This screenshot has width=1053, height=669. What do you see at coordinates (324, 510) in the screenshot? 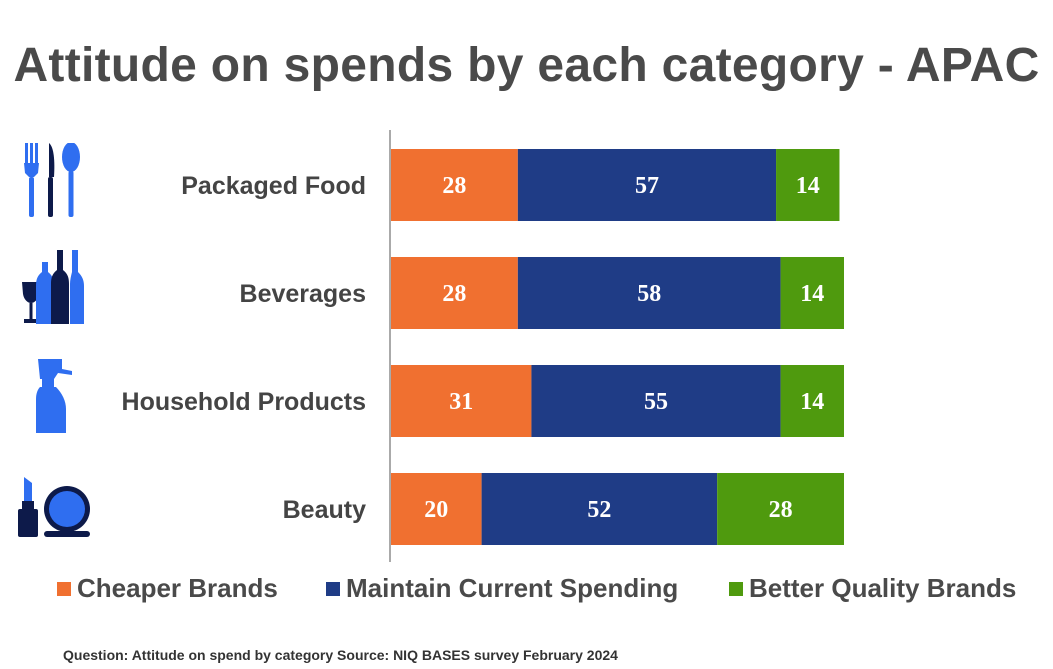
I see `category-label-beauty: Beauty` at bounding box center [324, 510].